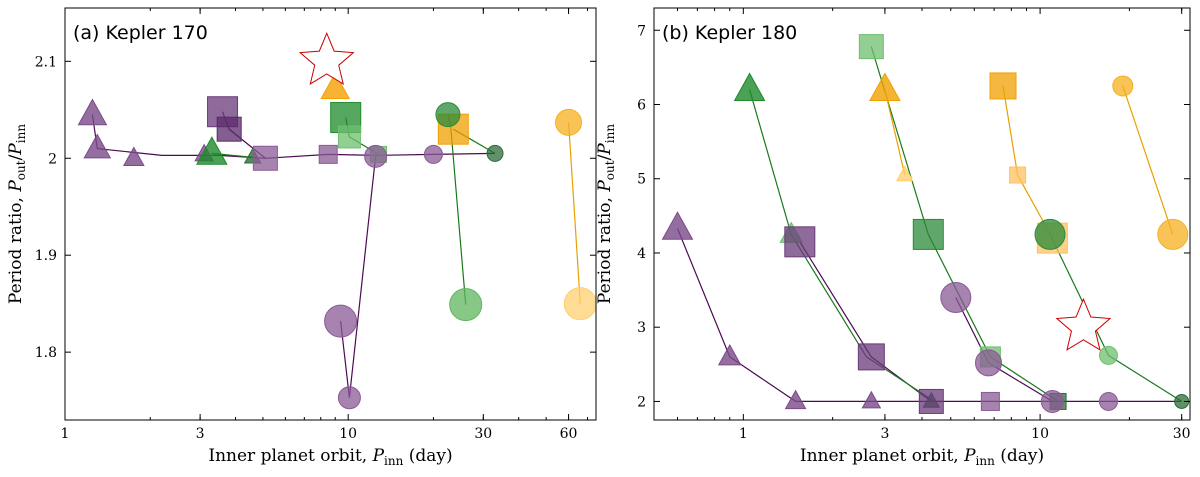 This screenshot has width=1200, height=477. What do you see at coordinates (641, 31) in the screenshot?
I see `y-tick-label: 7` at bounding box center [641, 31].